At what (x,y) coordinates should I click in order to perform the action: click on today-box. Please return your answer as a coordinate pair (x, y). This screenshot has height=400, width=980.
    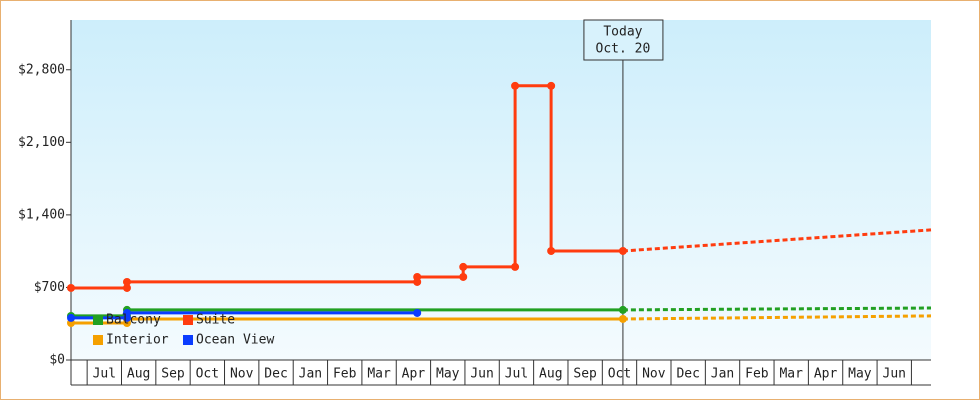
    Looking at the image, I should click on (623, 40).